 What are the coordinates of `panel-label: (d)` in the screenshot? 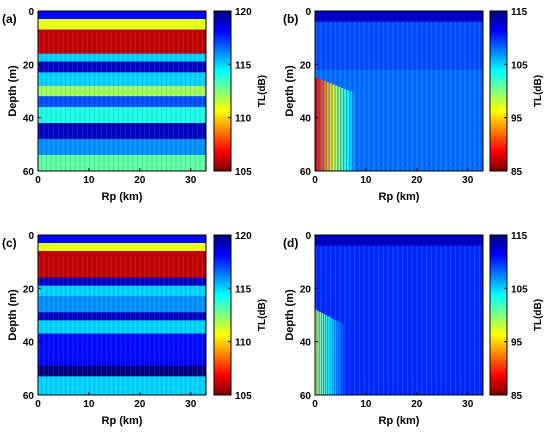 It's located at (290, 243).